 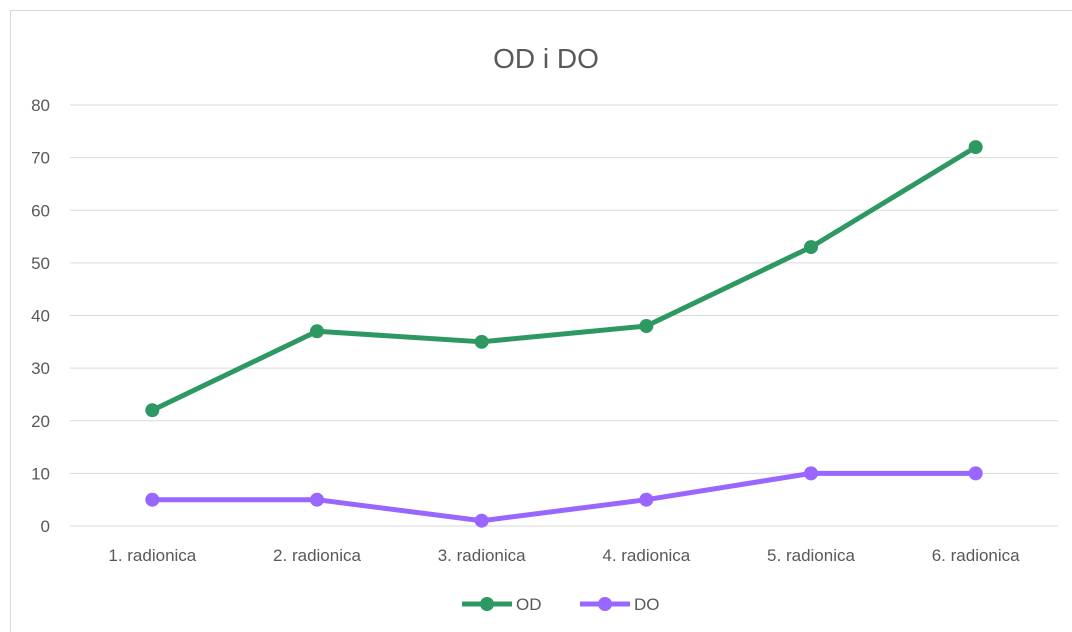 I want to click on x-tick-label: 3. radionica, so click(x=482, y=555).